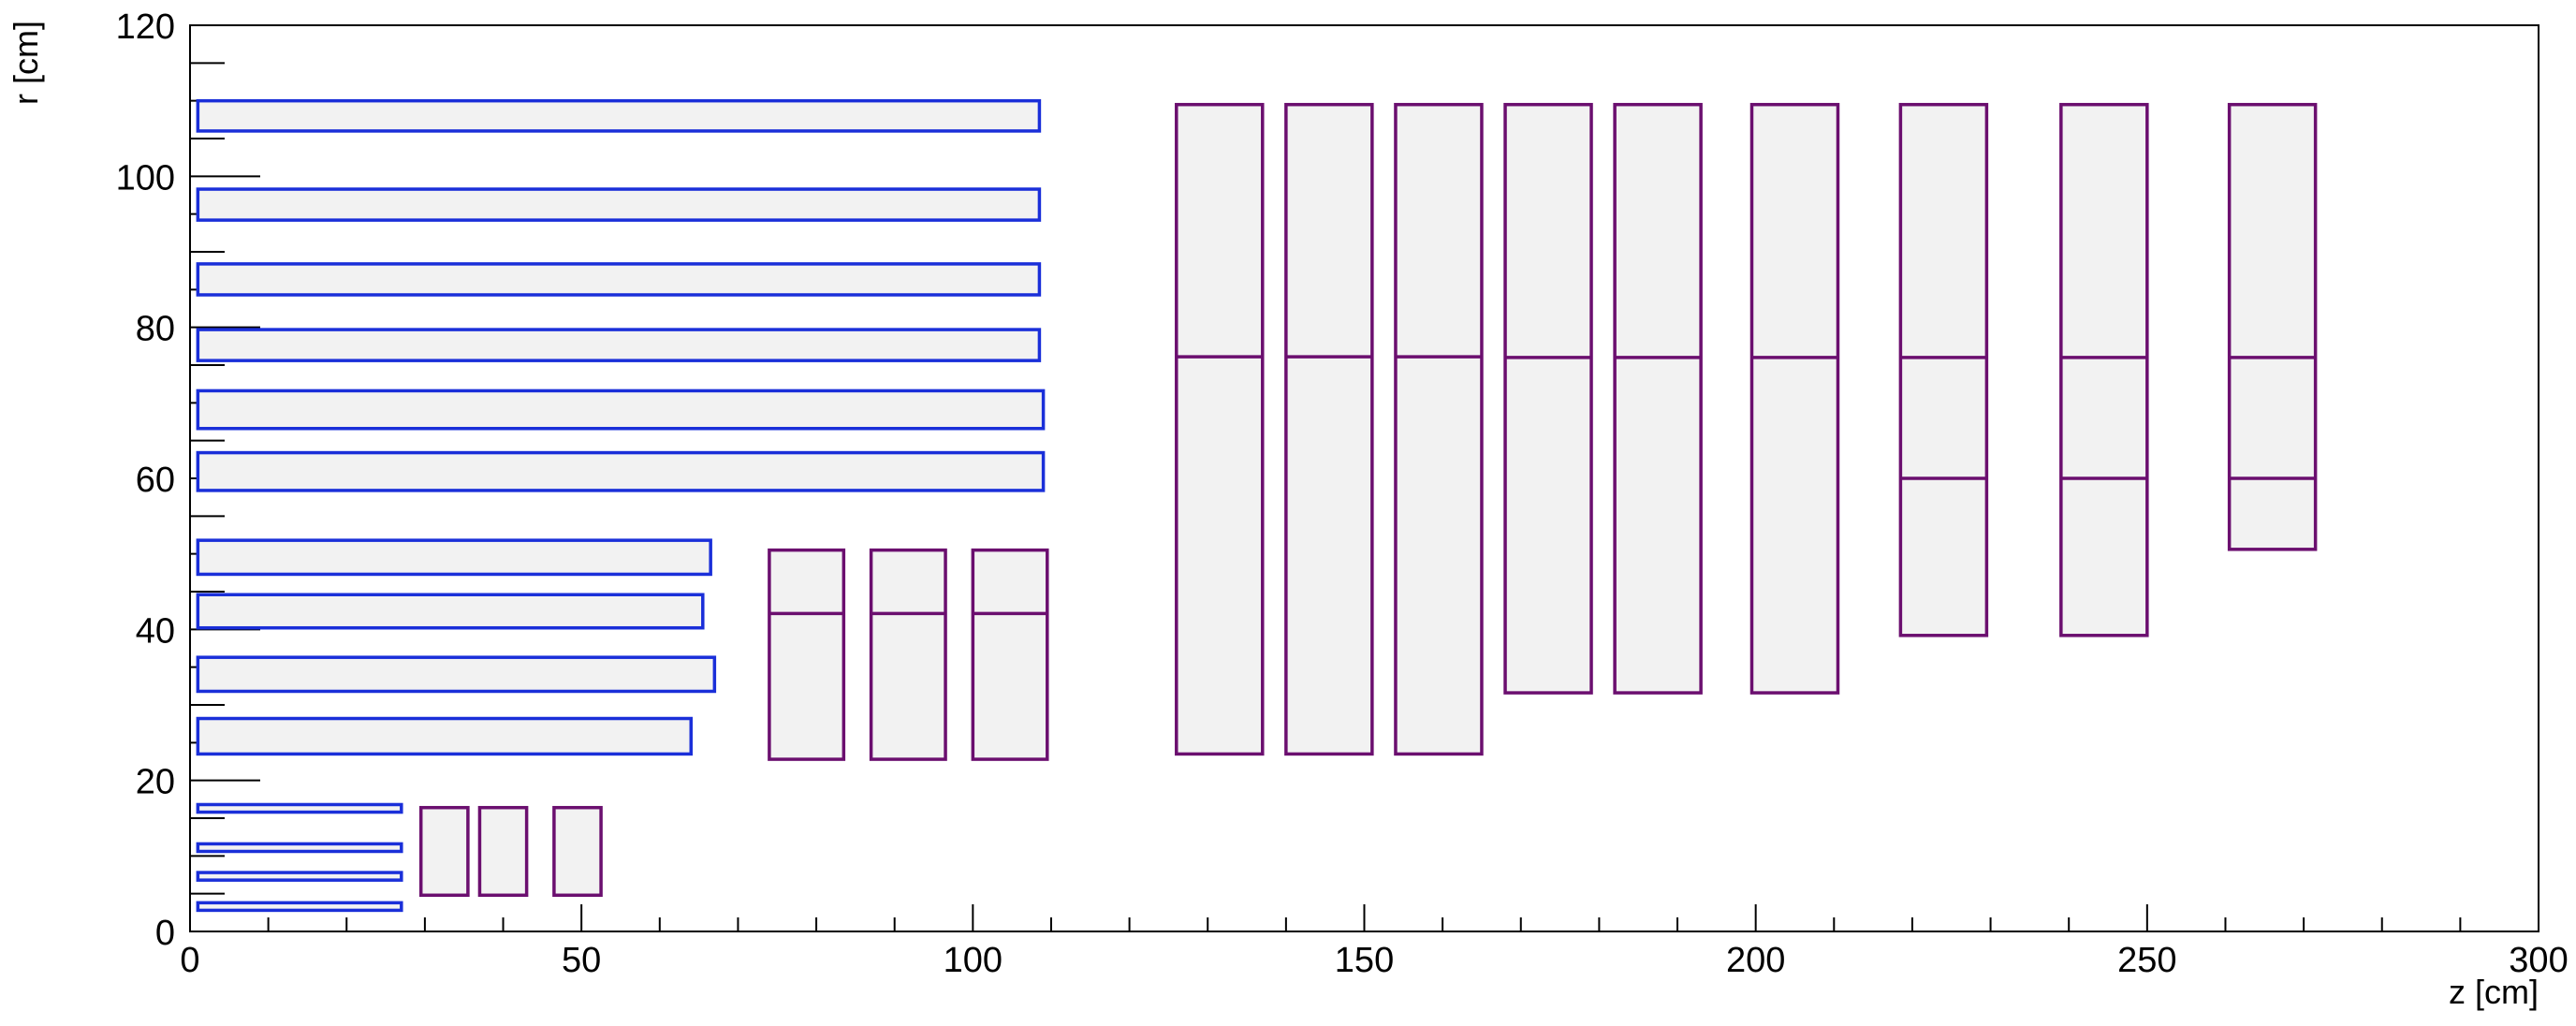 The image size is (2576, 1026). What do you see at coordinates (155, 631) in the screenshot?
I see `y-tick-label: 40` at bounding box center [155, 631].